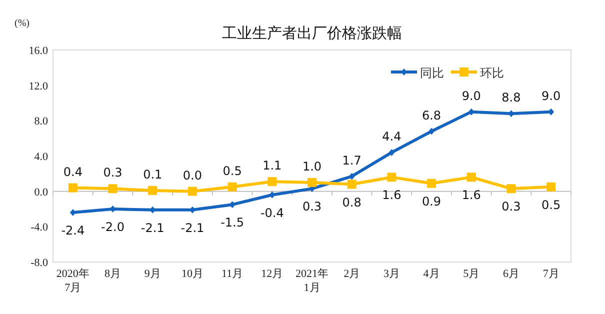 The height and width of the screenshot is (314, 605). I want to click on x-tick-label: 5月, so click(471, 274).